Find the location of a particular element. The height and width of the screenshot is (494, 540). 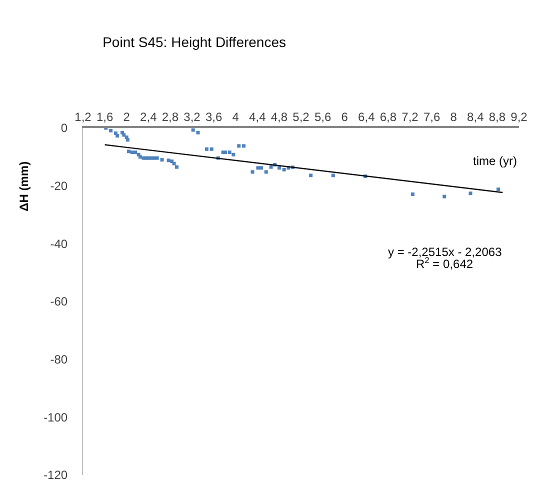

x-tick-label: 6 is located at coordinates (344, 117).